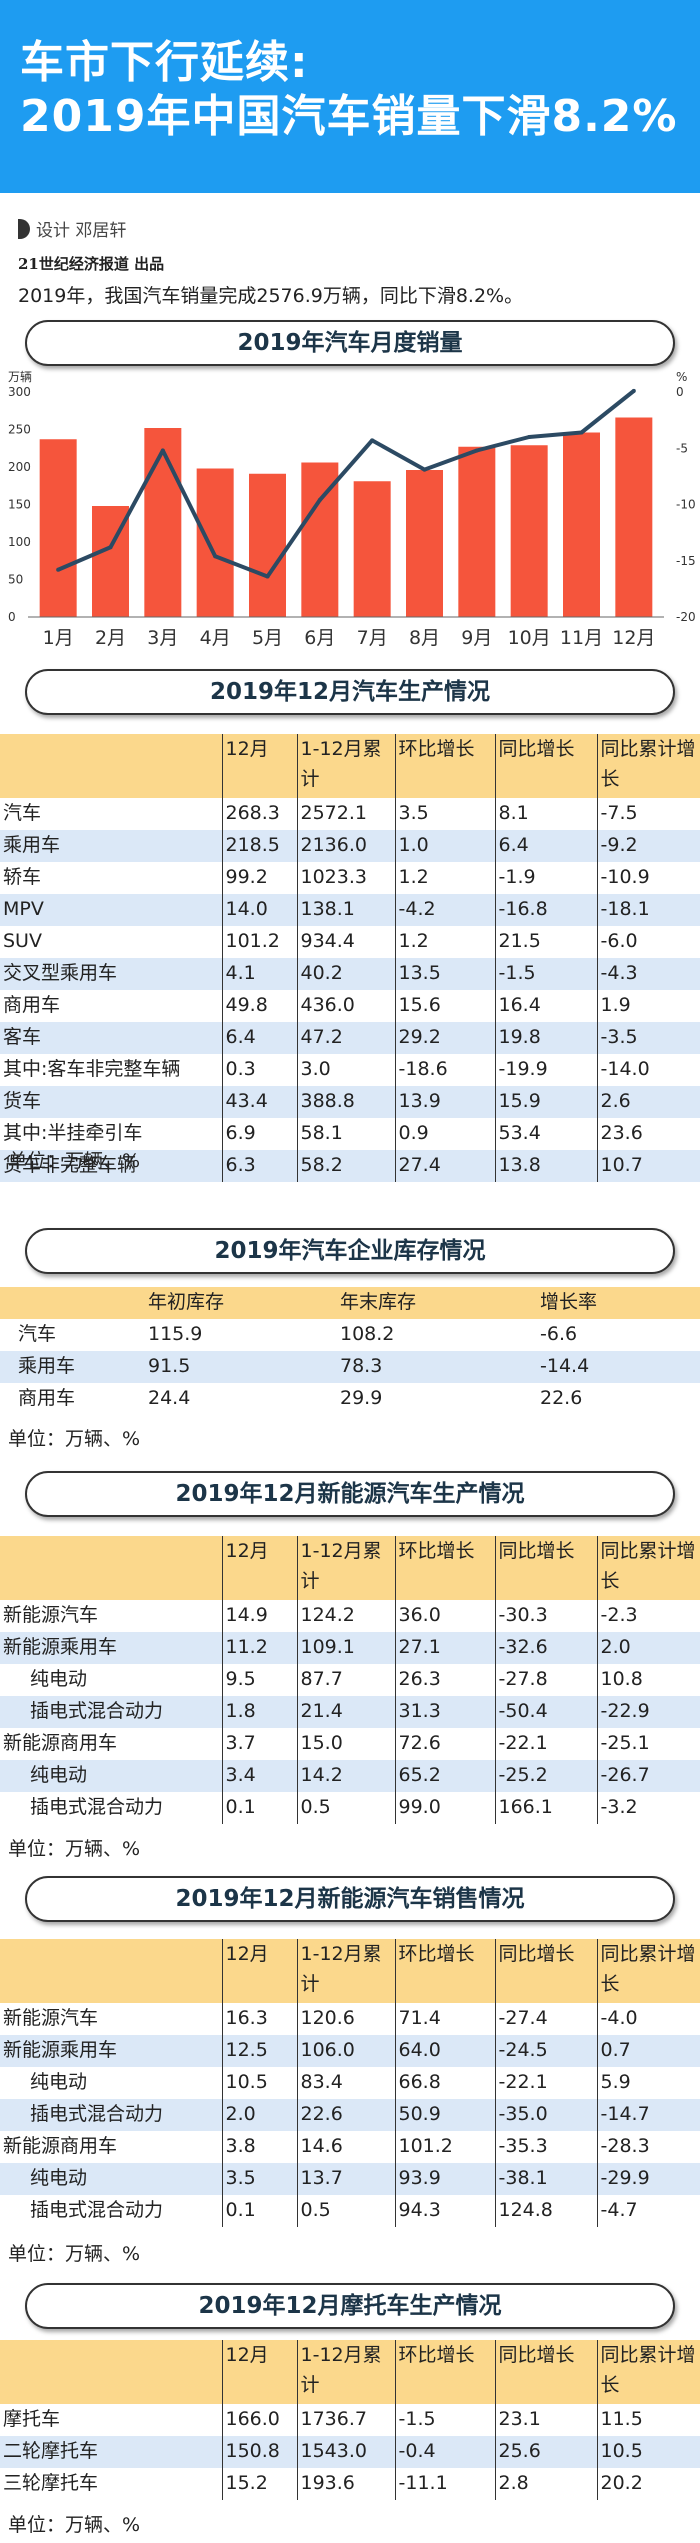  I want to click on left-tick-label: 300, so click(19, 392).